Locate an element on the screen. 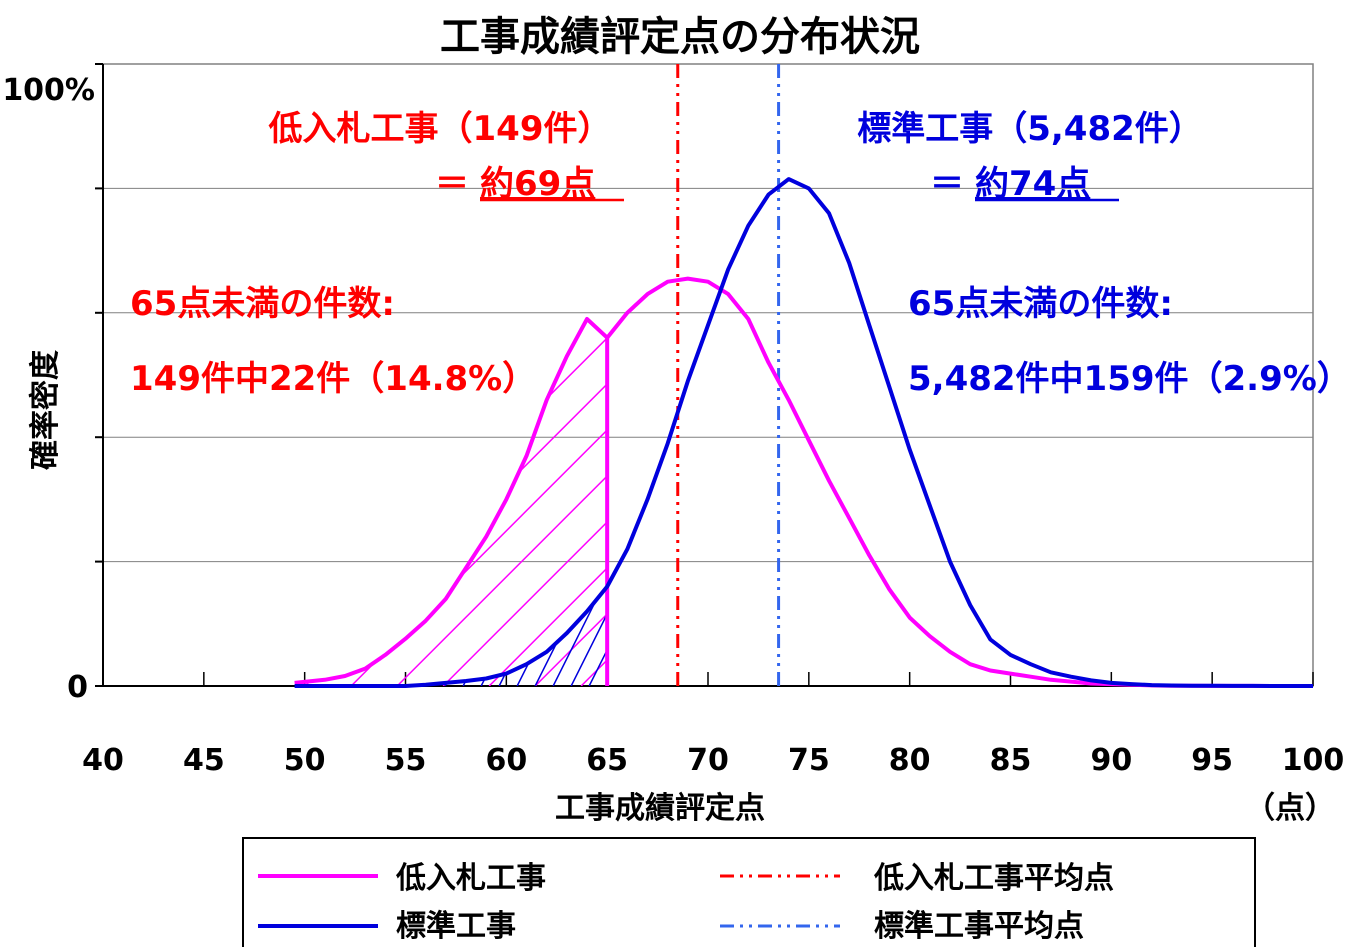 The height and width of the screenshot is (947, 1360). x-tick-label: 100 is located at coordinates (1313, 760).